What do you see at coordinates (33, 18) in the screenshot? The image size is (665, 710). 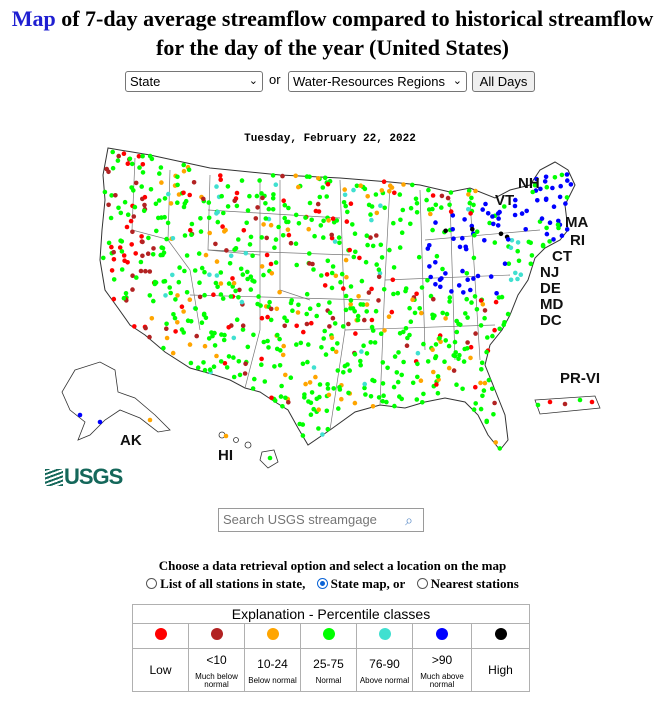 I see `map-link: Map` at bounding box center [33, 18].